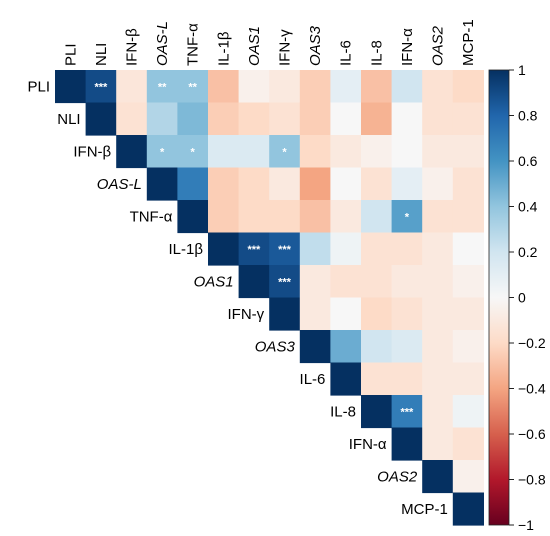 The width and height of the screenshot is (550, 536). I want to click on row-label: PLI, so click(38, 86).